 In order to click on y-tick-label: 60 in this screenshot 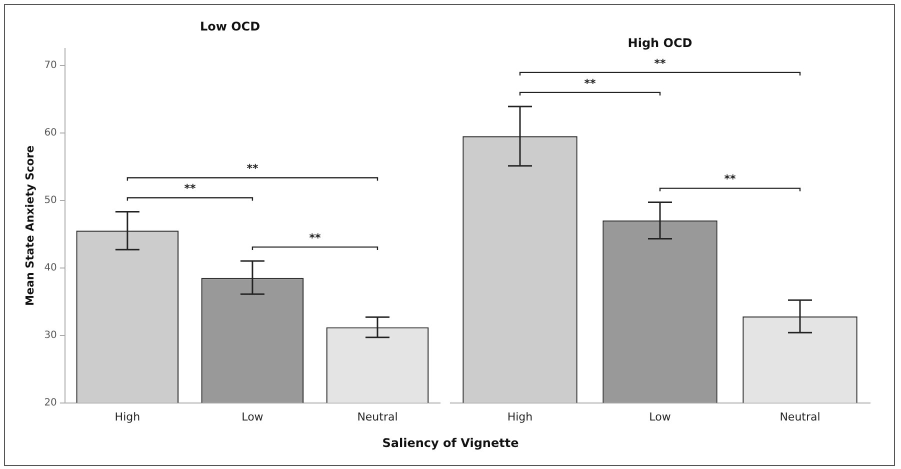, I will do `click(50, 132)`.